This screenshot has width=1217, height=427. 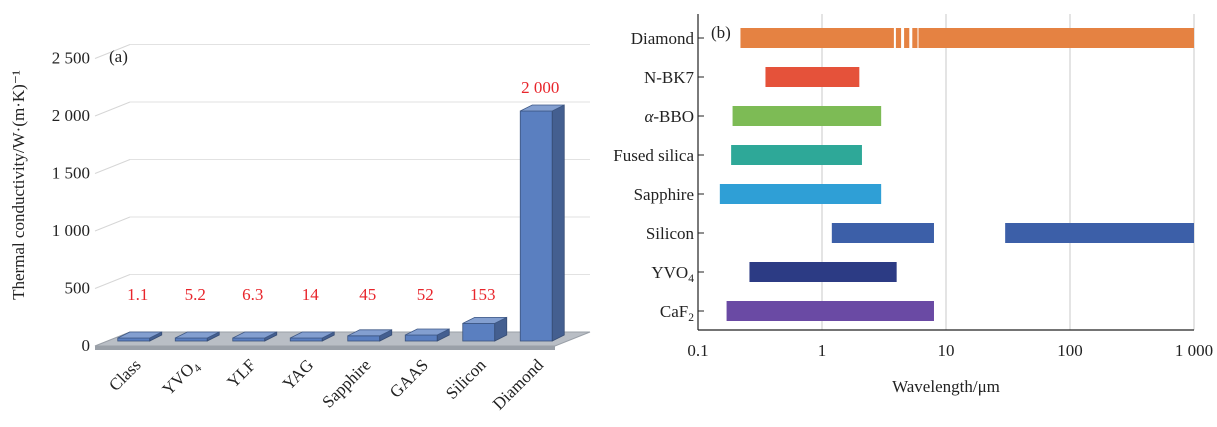 What do you see at coordinates (409, 378) in the screenshot?
I see `category-label: GAAS` at bounding box center [409, 378].